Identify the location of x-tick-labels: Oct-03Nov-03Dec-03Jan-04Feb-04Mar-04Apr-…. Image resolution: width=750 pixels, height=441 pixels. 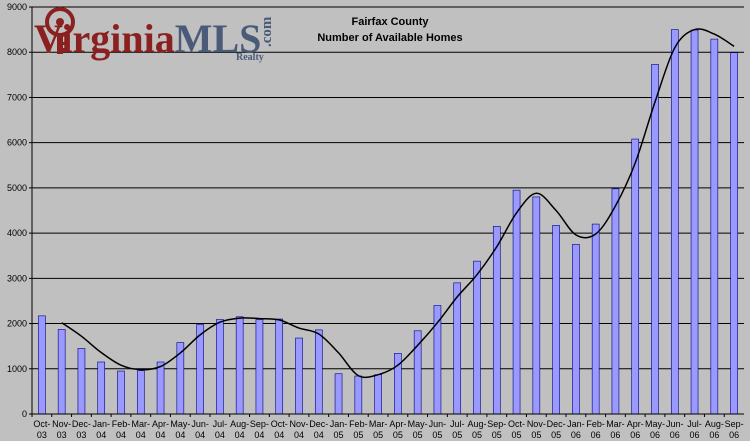
(387, 427).